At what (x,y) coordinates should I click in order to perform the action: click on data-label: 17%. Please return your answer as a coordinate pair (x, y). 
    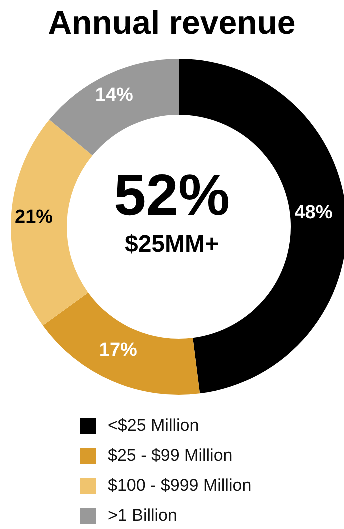
    Looking at the image, I should click on (118, 350).